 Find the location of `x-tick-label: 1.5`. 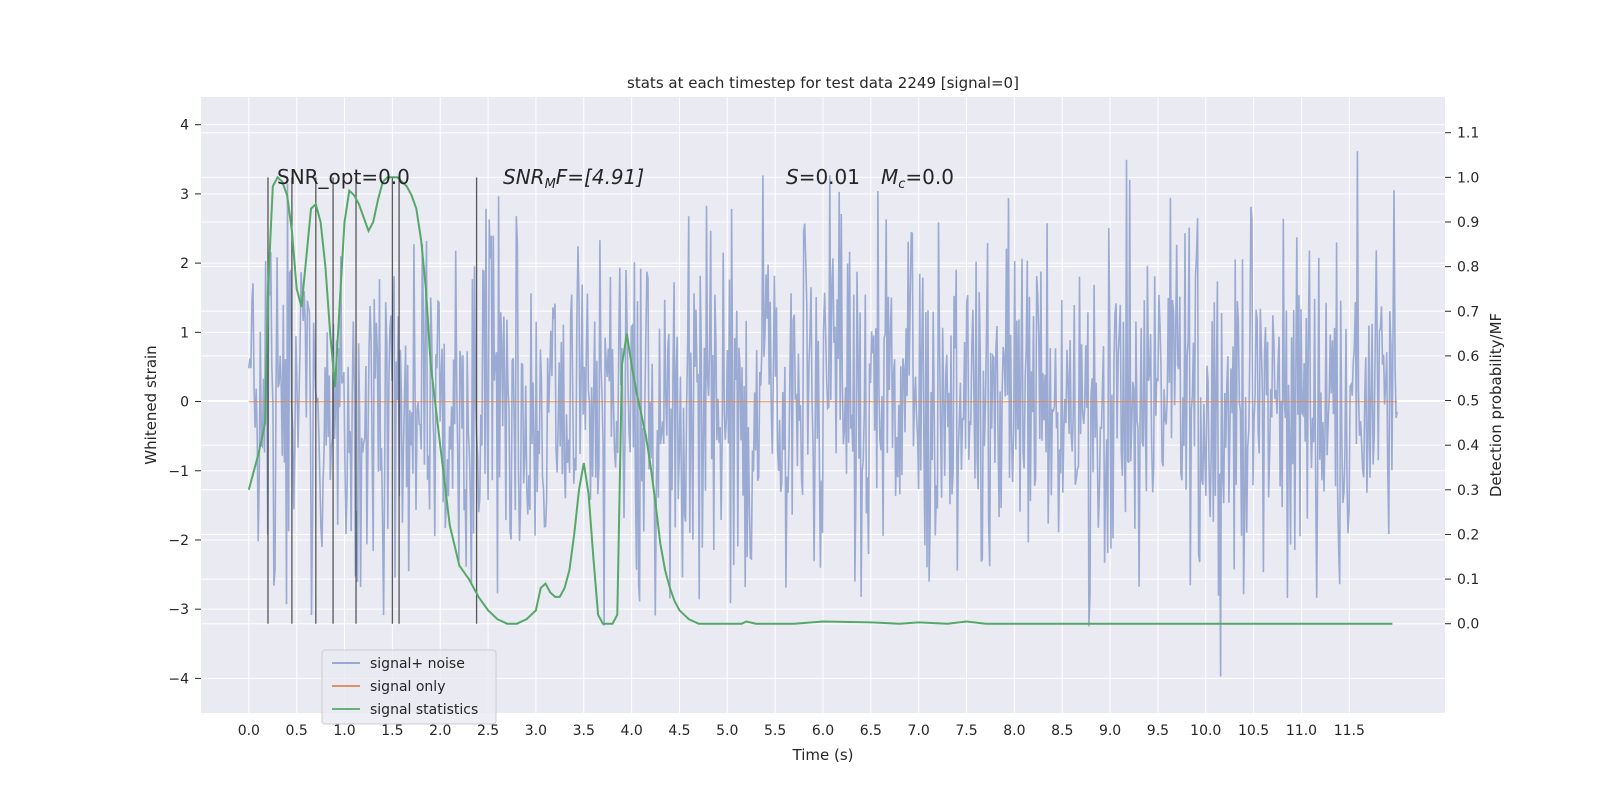

x-tick-label: 1.5 is located at coordinates (392, 731).